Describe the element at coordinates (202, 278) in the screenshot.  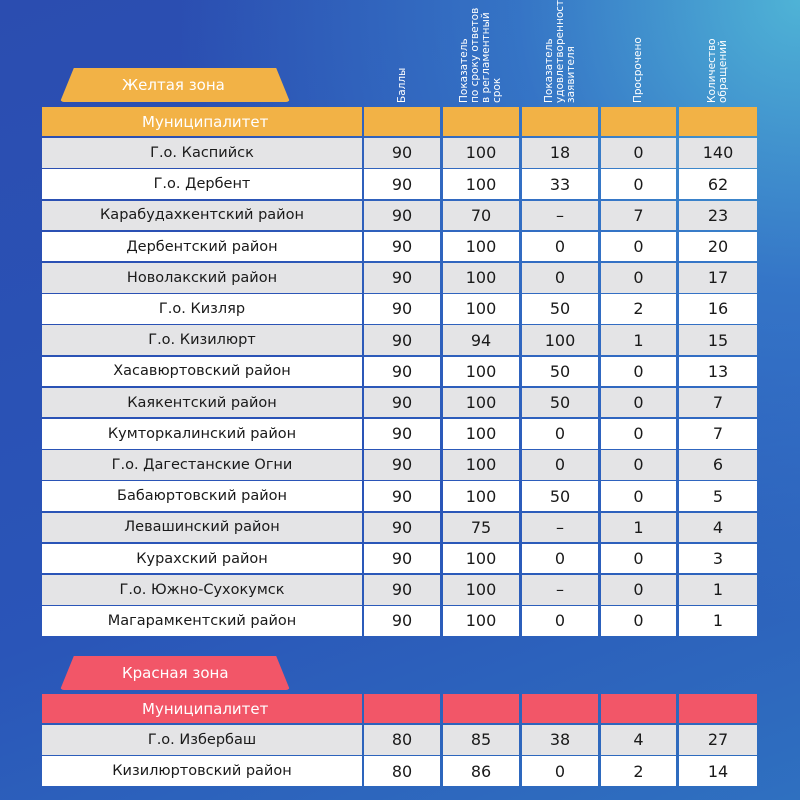
I see `row-name: Новолакский район` at that location.